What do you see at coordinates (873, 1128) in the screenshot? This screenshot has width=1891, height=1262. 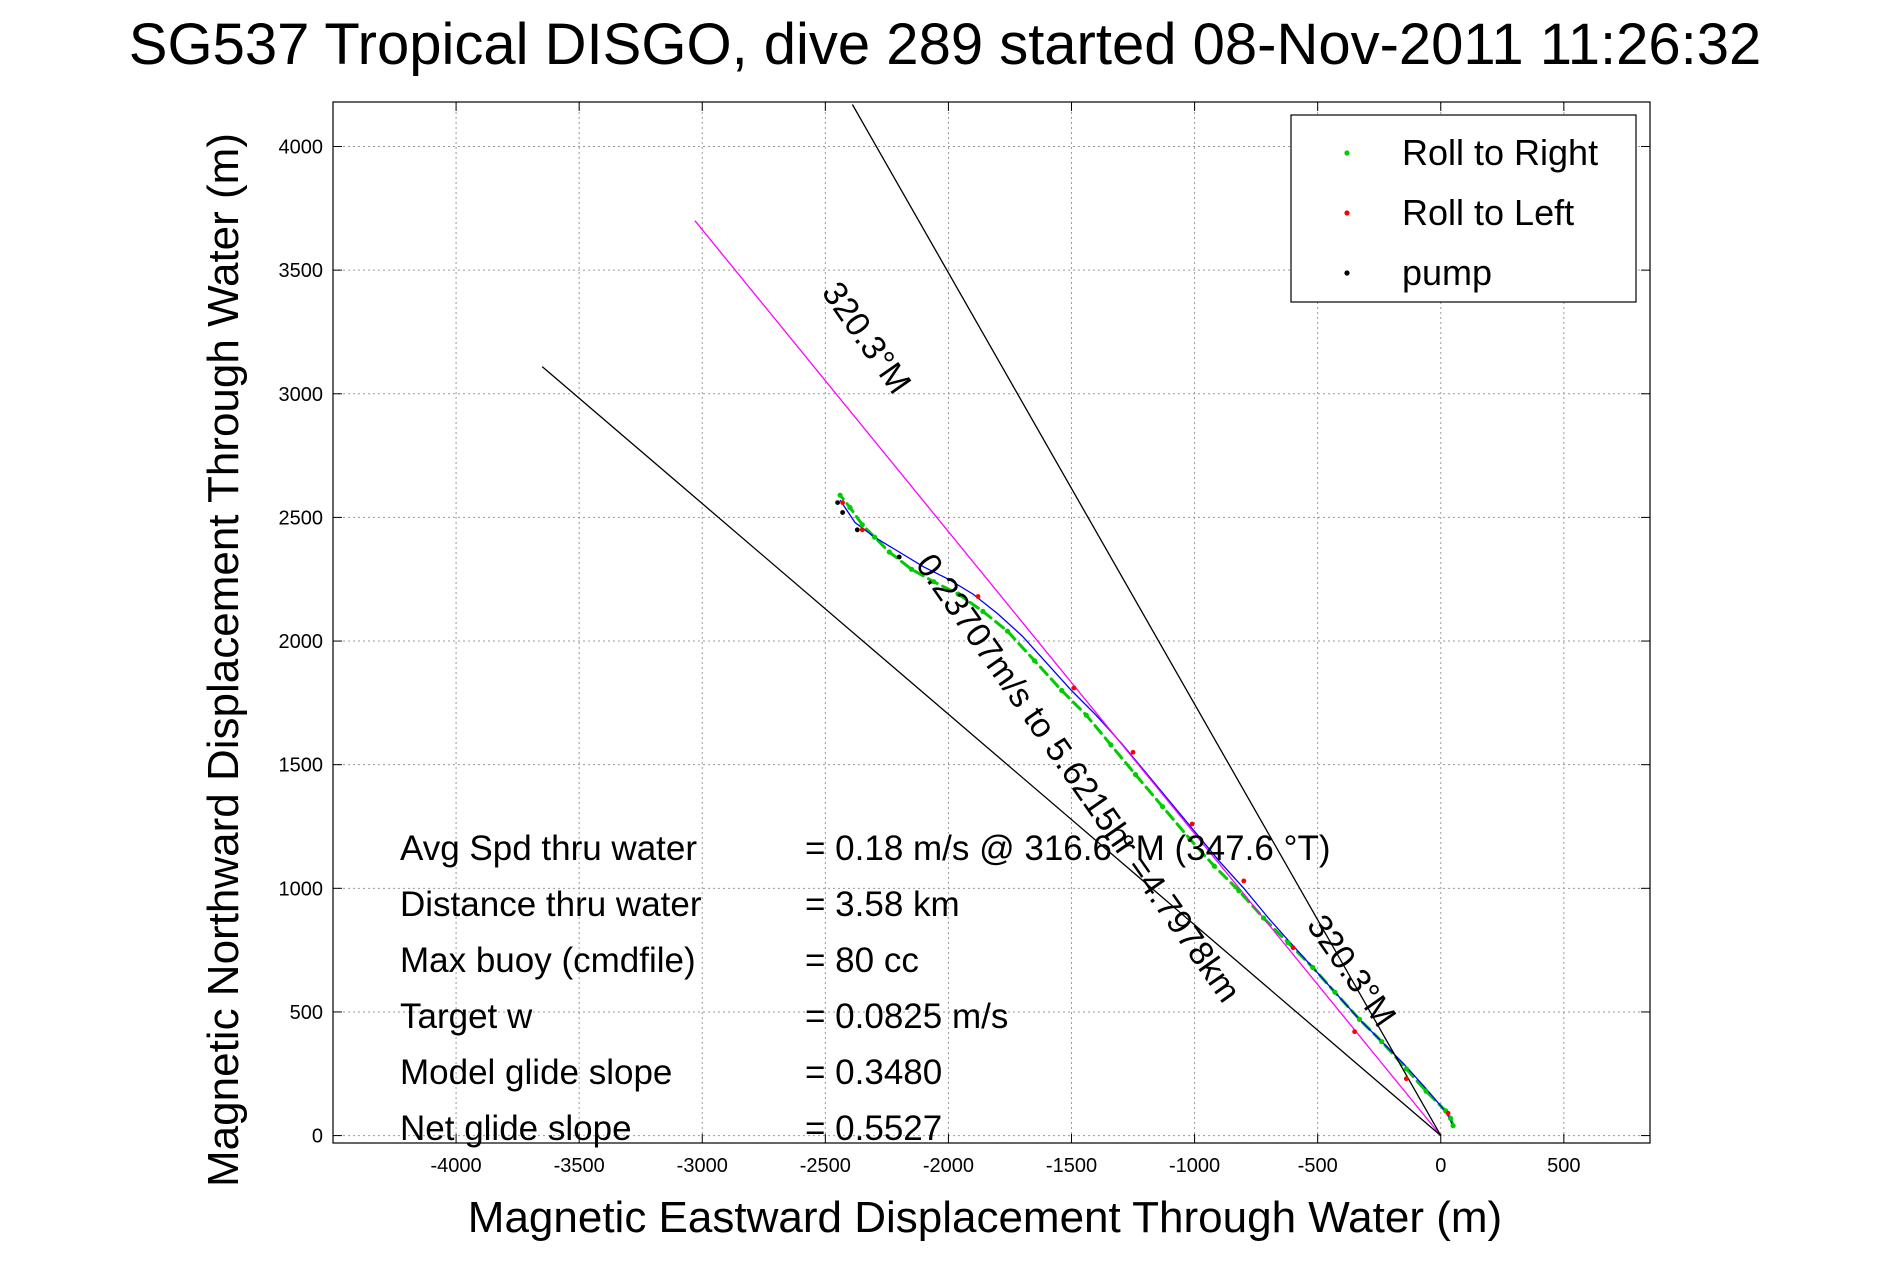 I see `stat-value: = 0.5527` at bounding box center [873, 1128].